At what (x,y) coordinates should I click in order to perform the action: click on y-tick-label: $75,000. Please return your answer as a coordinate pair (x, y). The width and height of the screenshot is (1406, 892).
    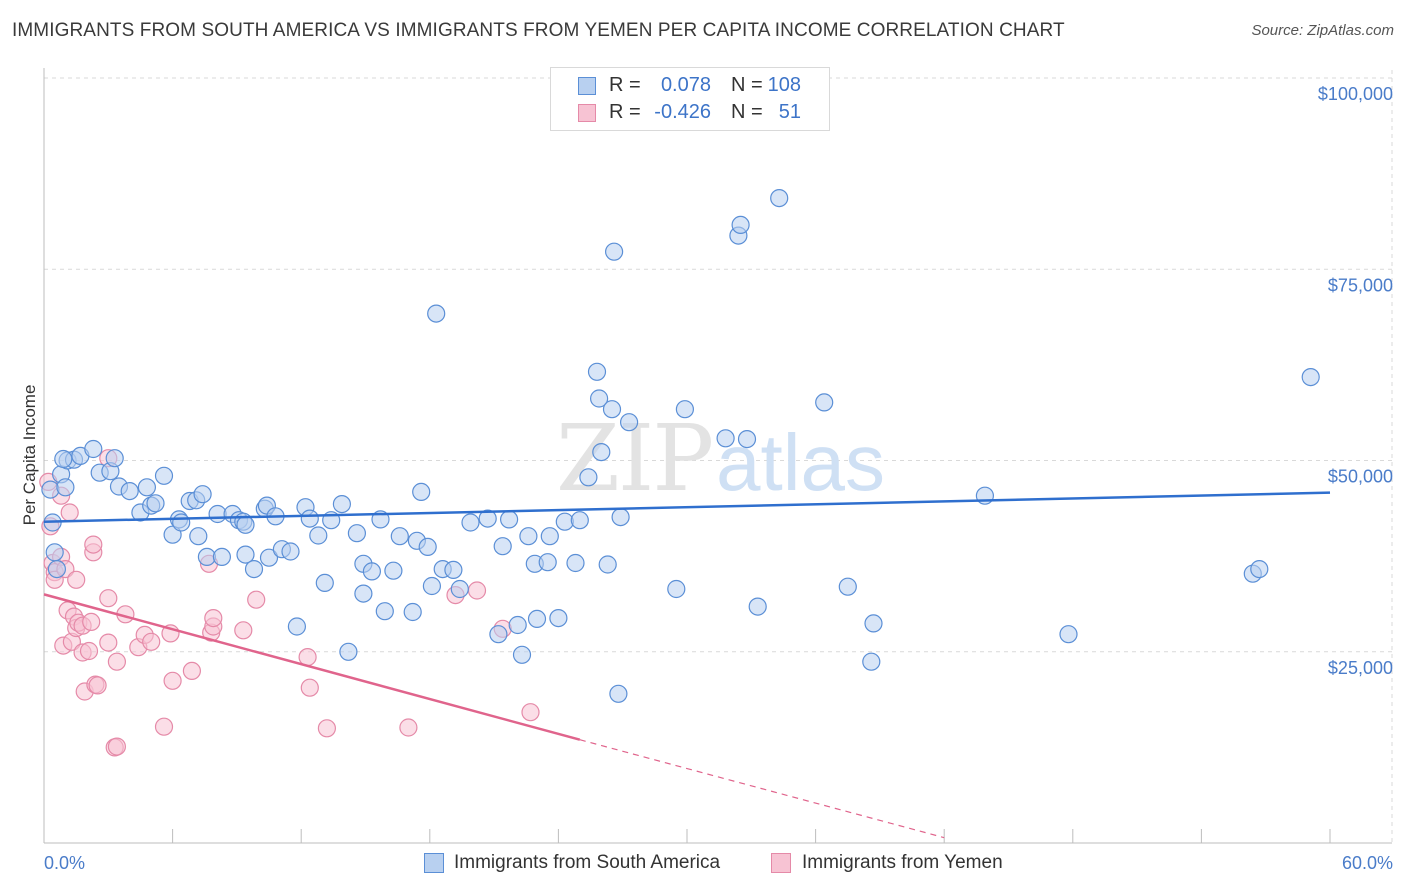
    Looking at the image, I should click on (1360, 285).